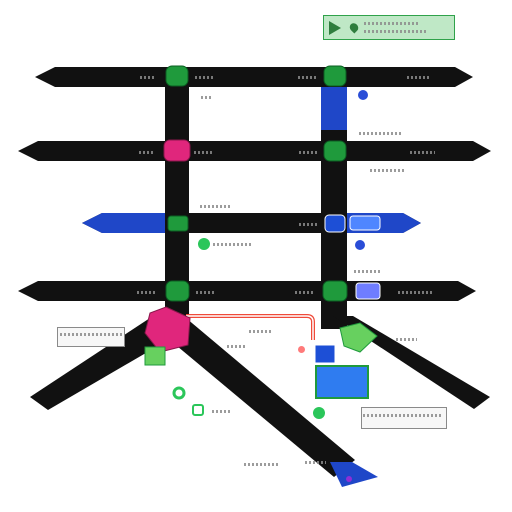 The image size is (512, 512). I want to click on status-marker, so click(198, 410).